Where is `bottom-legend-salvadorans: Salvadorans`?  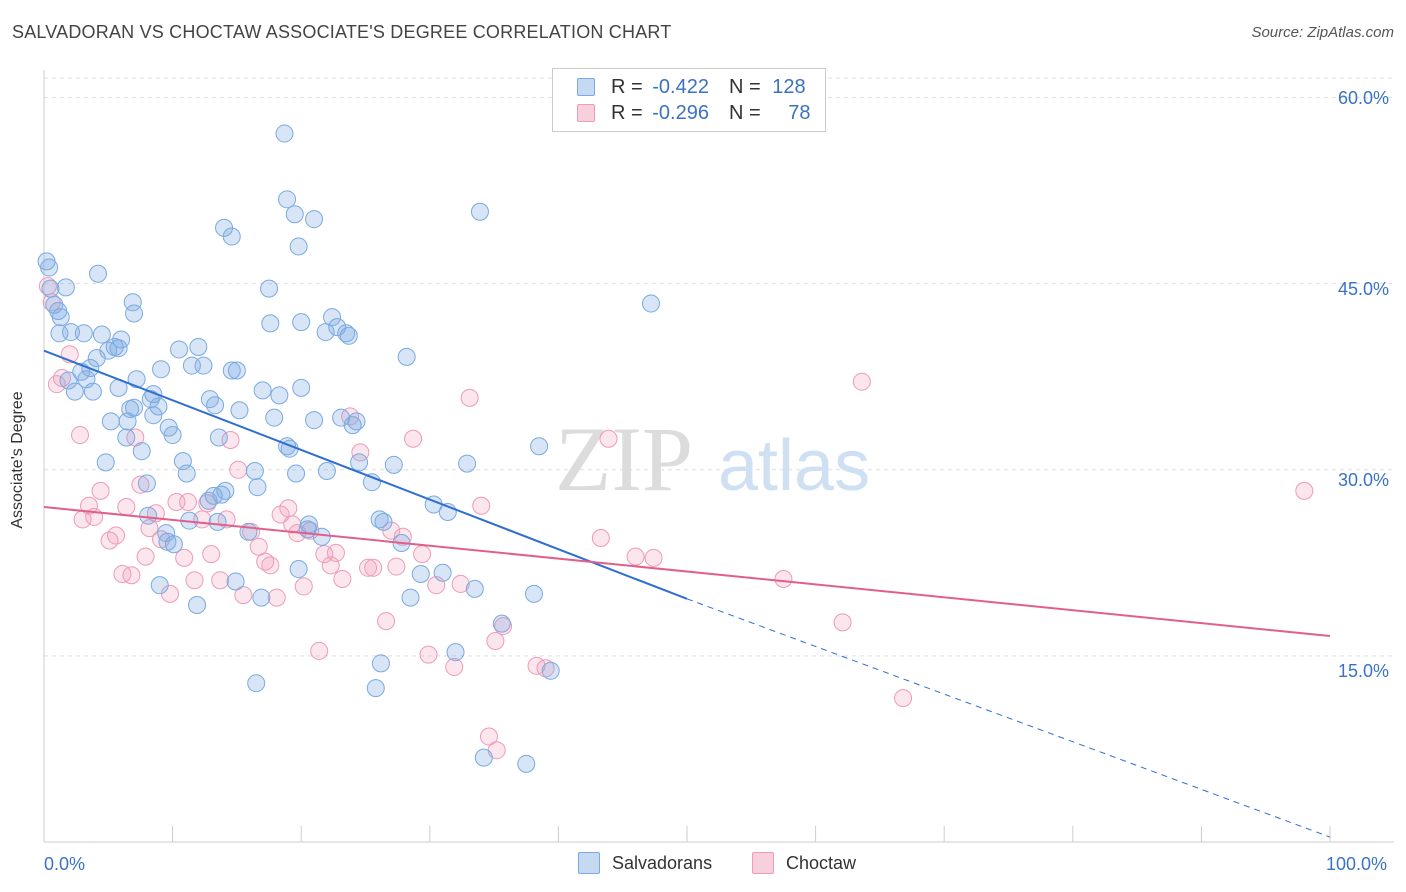 bottom-legend-salvadorans: Salvadorans is located at coordinates (645, 863).